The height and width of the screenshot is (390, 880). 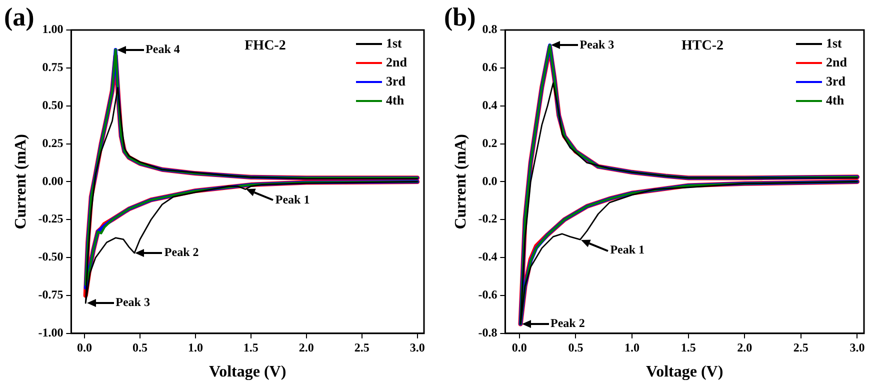 I want to click on y-tick-label: 1.00, so click(x=53, y=29).